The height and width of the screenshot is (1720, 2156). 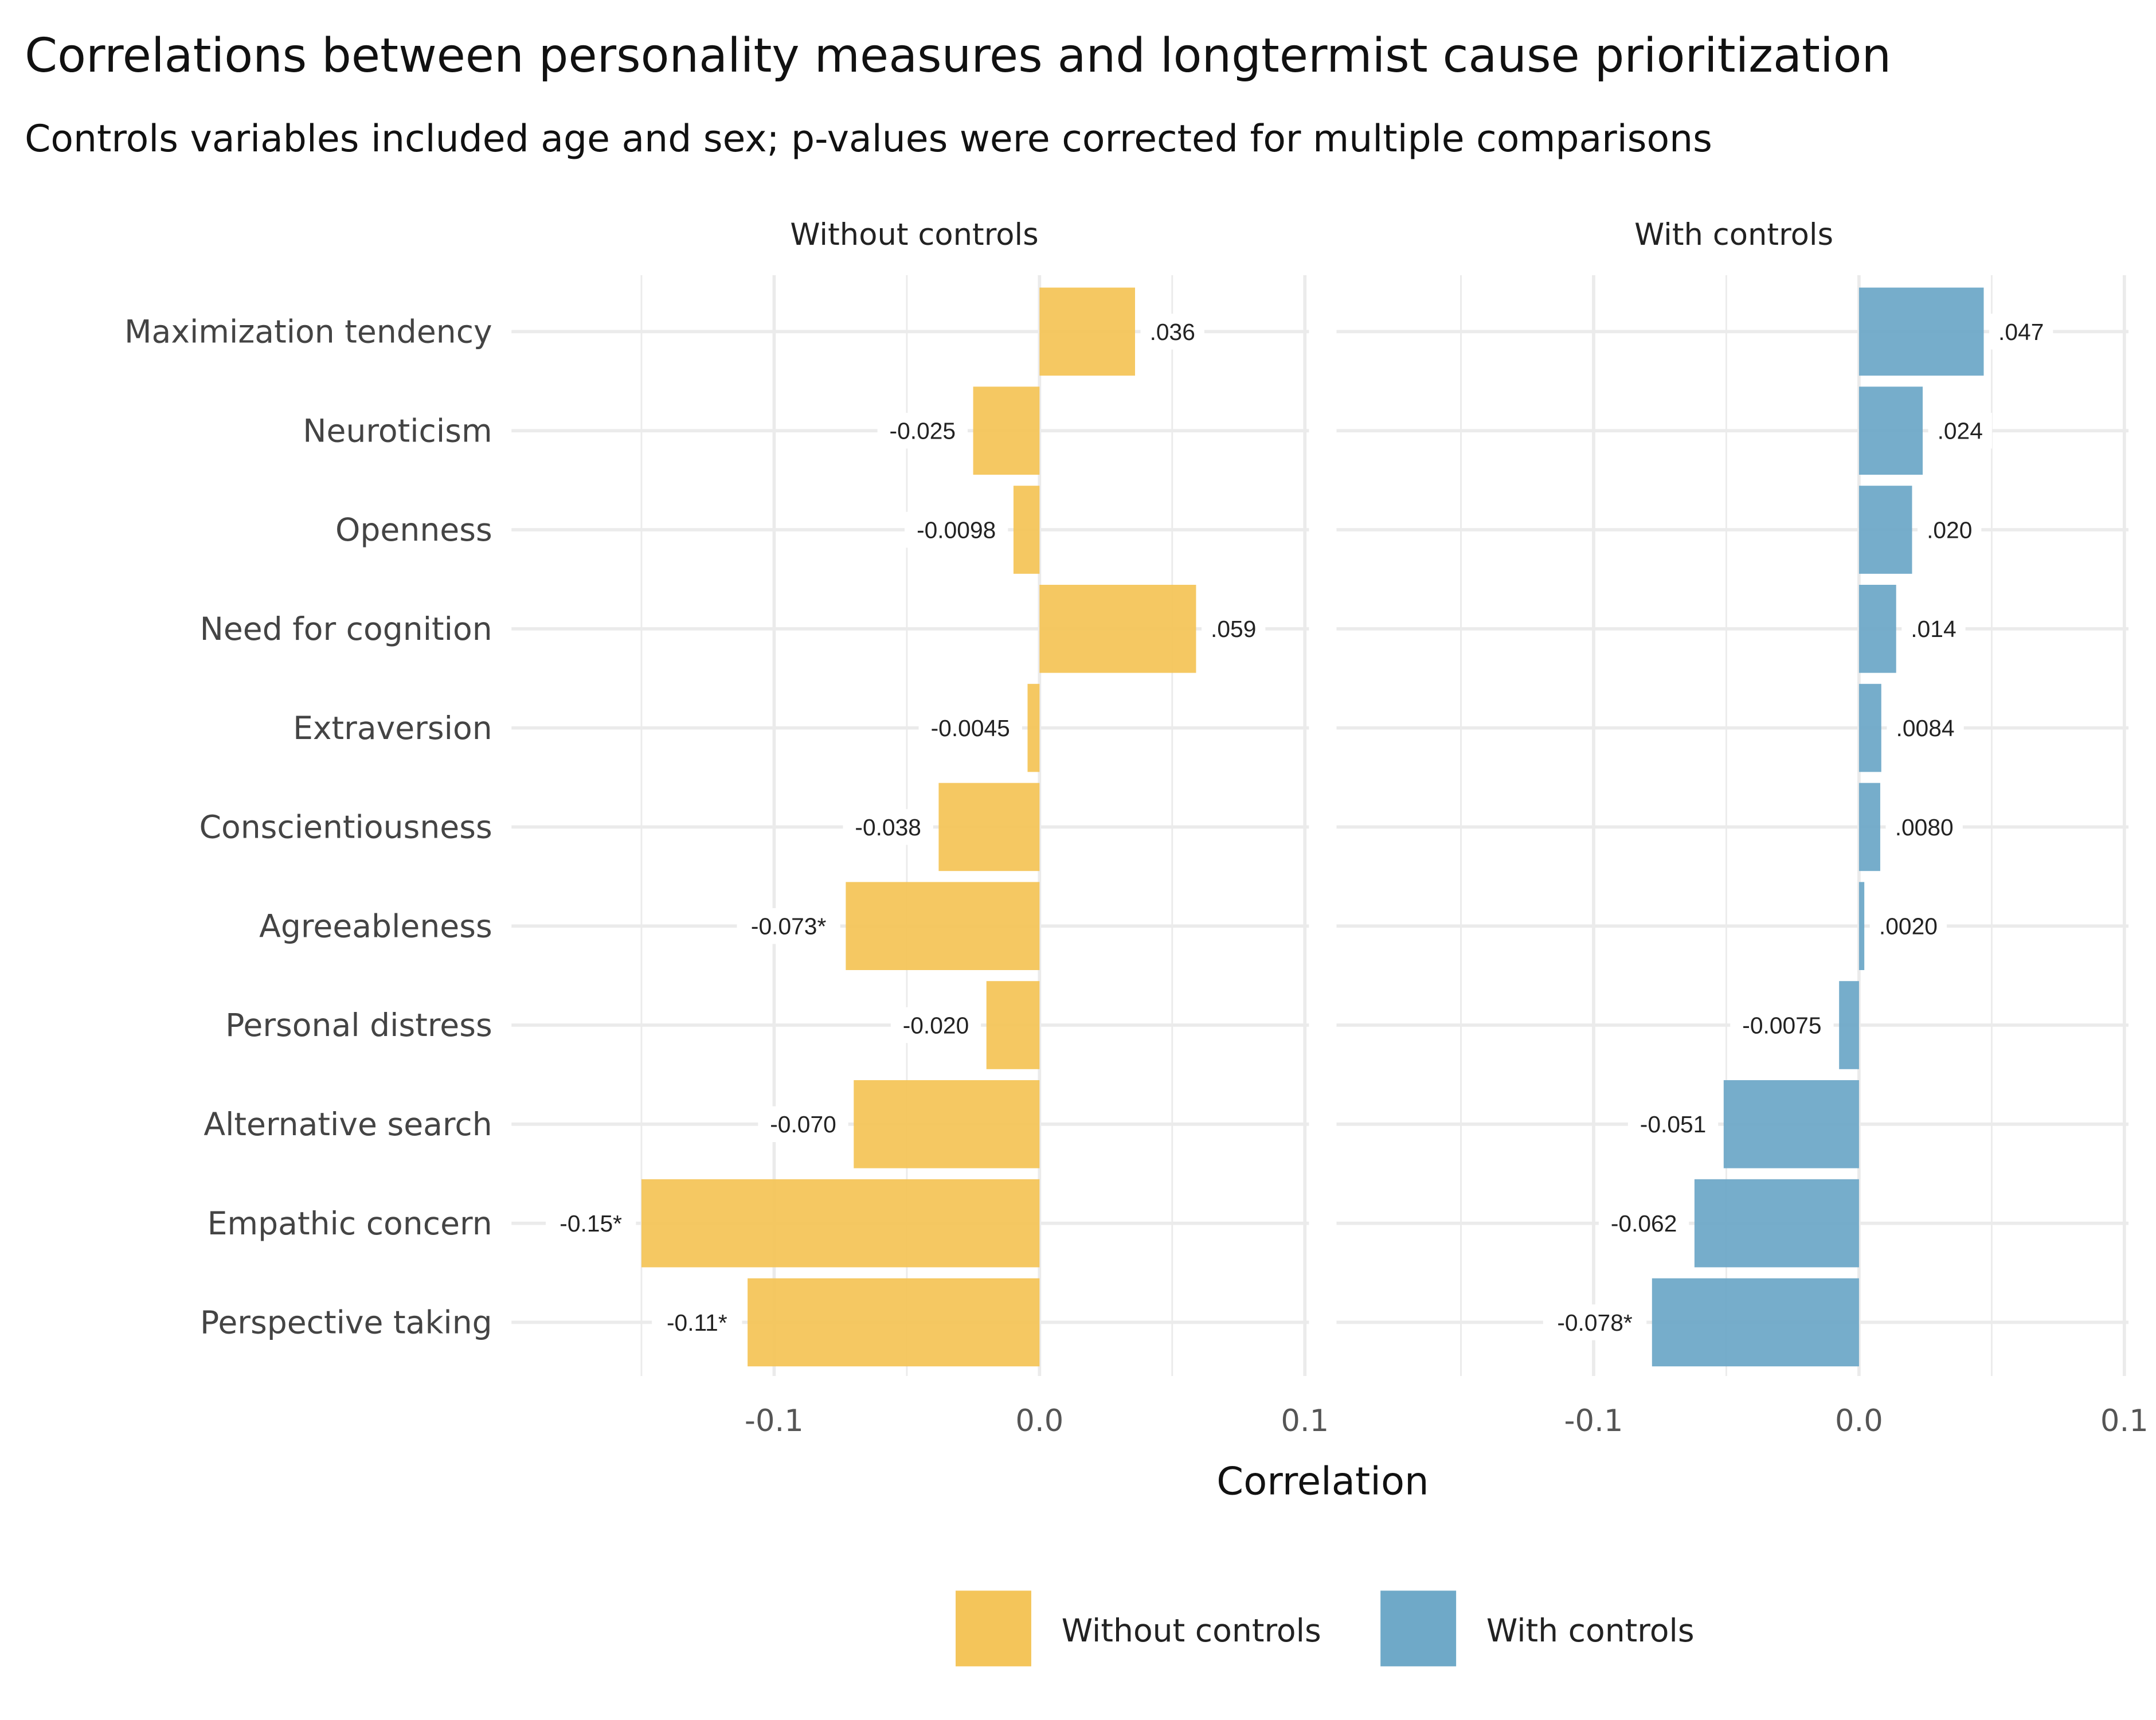 I want to click on data-label: -0.0045, so click(x=970, y=728).